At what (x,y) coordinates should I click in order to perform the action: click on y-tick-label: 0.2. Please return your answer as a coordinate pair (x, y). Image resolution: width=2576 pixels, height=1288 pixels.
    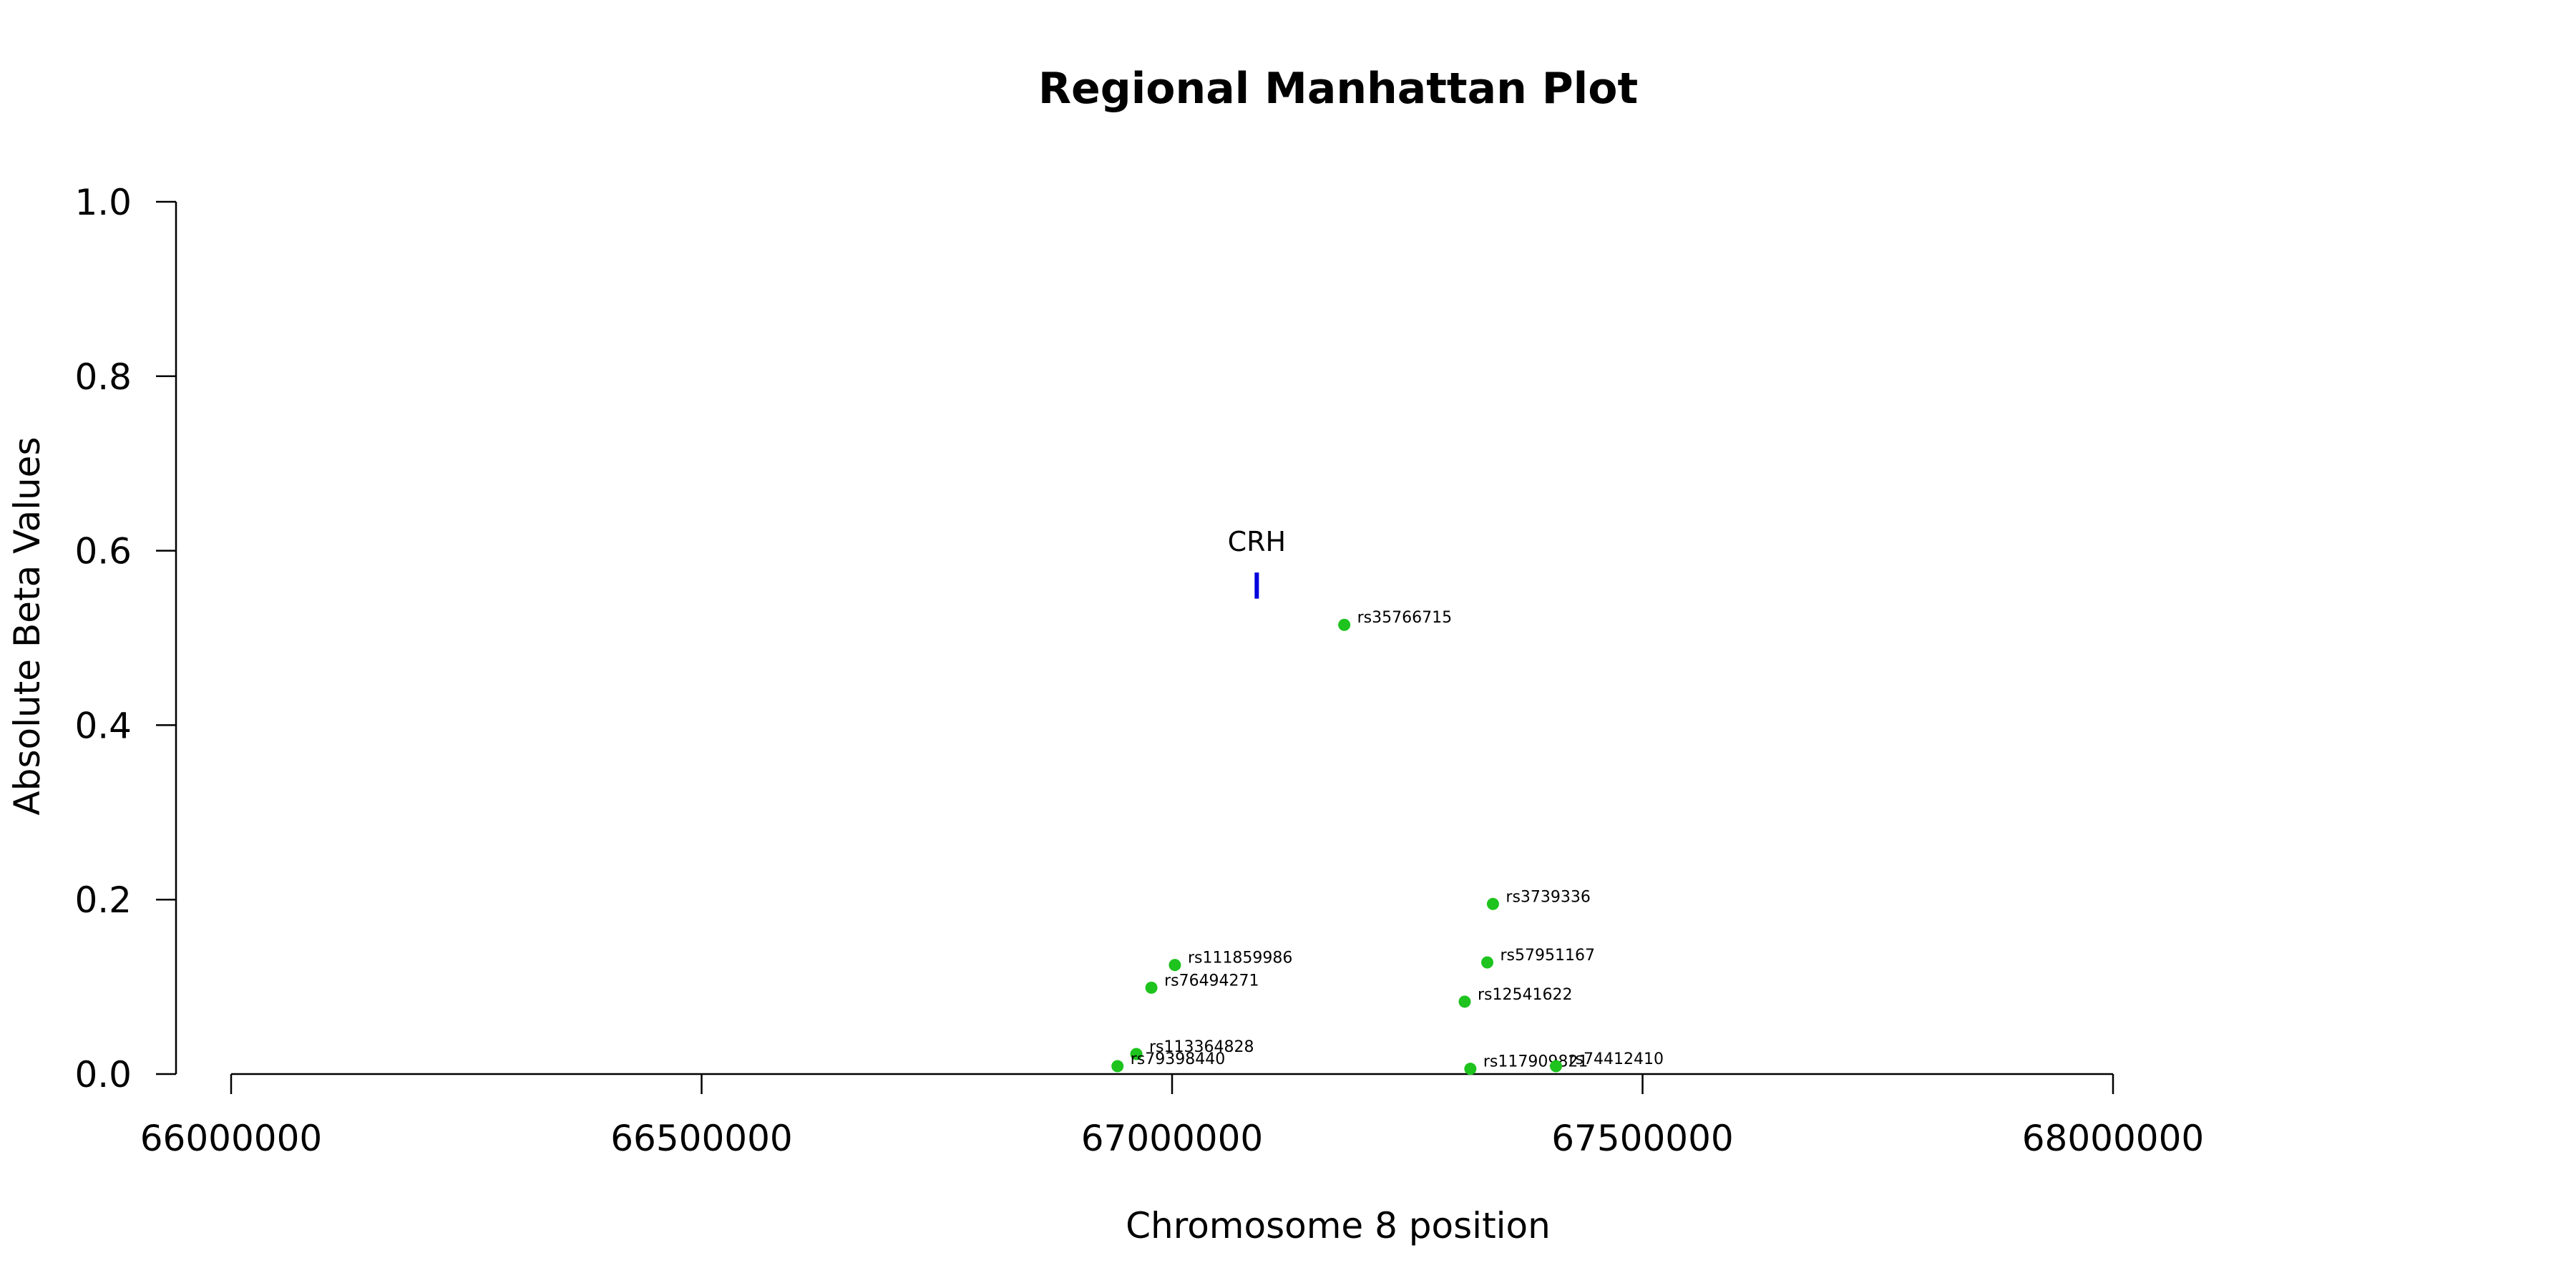
    Looking at the image, I should click on (103, 900).